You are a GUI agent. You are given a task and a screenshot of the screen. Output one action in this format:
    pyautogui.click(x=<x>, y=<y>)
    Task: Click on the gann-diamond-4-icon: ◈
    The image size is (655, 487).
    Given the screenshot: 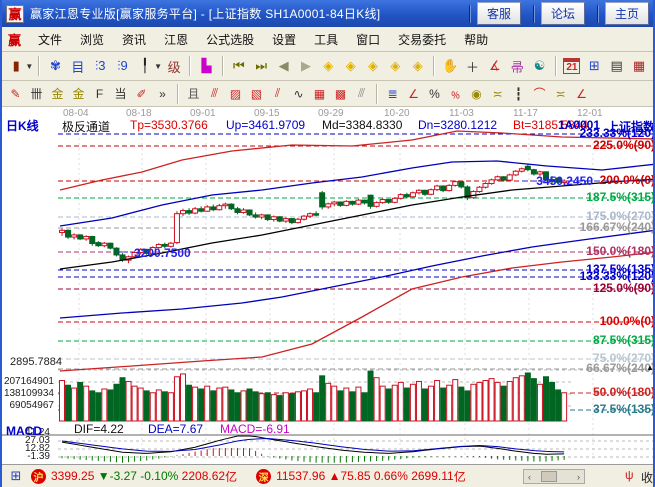 What is the action you would take?
    pyautogui.click(x=395, y=65)
    